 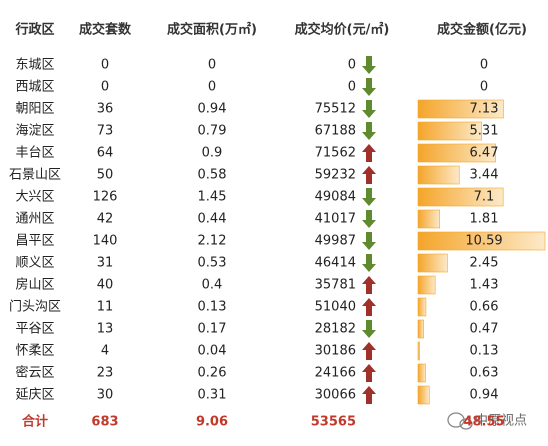 I want to click on cell: 0.31, so click(x=212, y=395).